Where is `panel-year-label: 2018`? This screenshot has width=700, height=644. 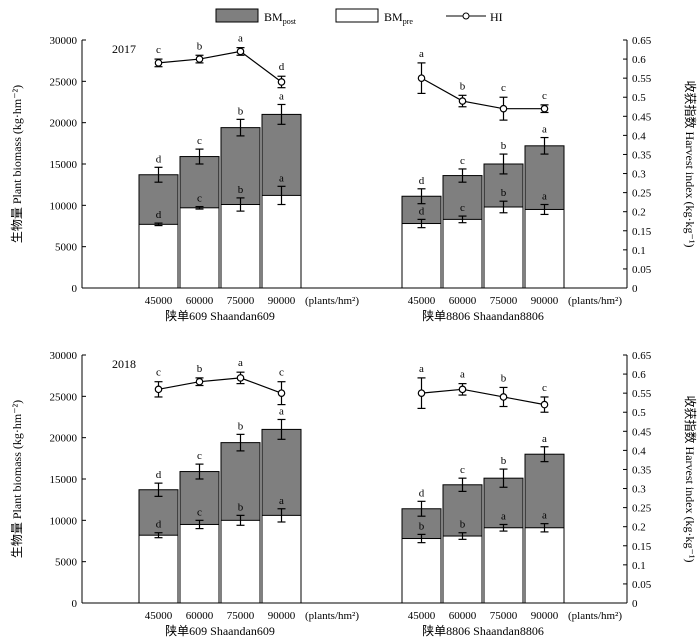
panel-year-label: 2018 is located at coordinates (124, 364).